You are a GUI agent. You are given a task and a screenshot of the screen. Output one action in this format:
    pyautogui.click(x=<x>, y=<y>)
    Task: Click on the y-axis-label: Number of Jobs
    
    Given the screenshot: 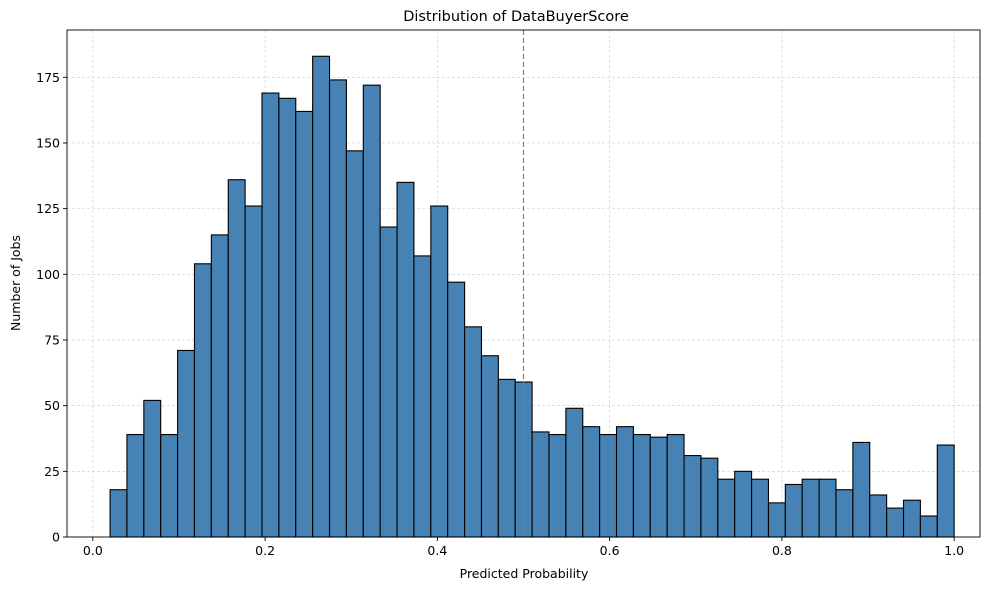 What is the action you would take?
    pyautogui.click(x=15, y=283)
    